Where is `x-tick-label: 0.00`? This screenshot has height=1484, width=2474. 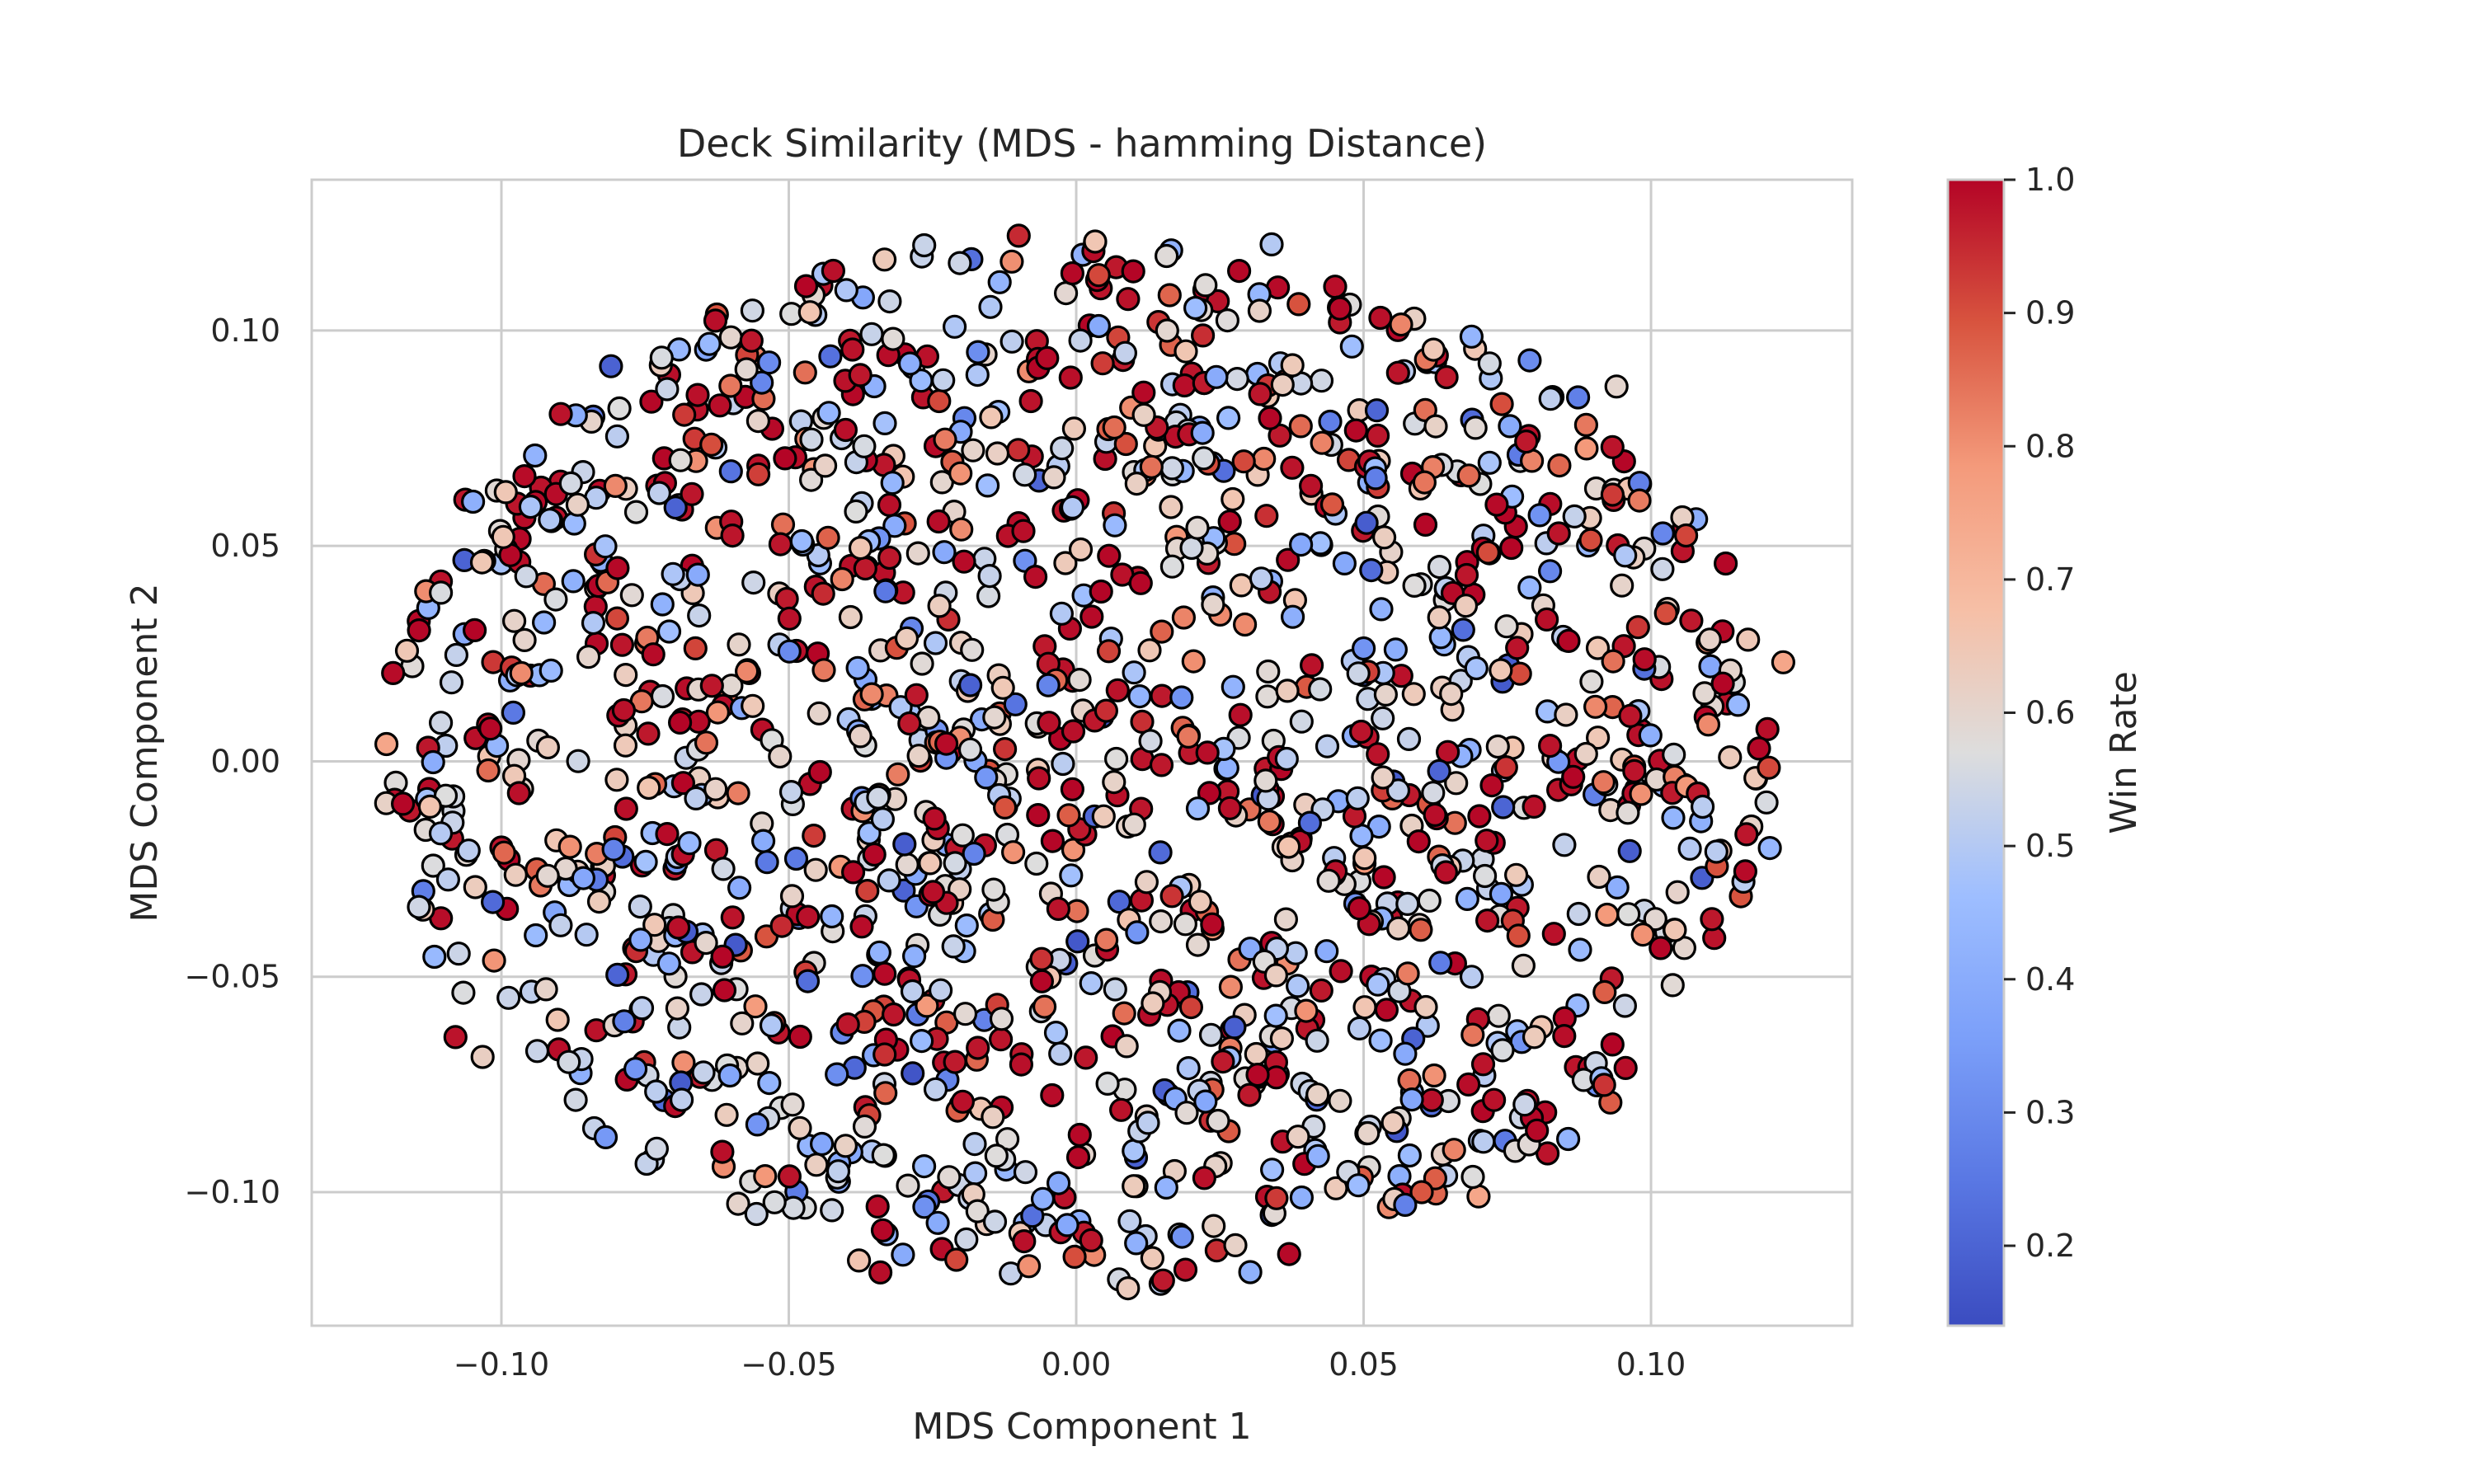
x-tick-label: 0.00 is located at coordinates (1077, 1364).